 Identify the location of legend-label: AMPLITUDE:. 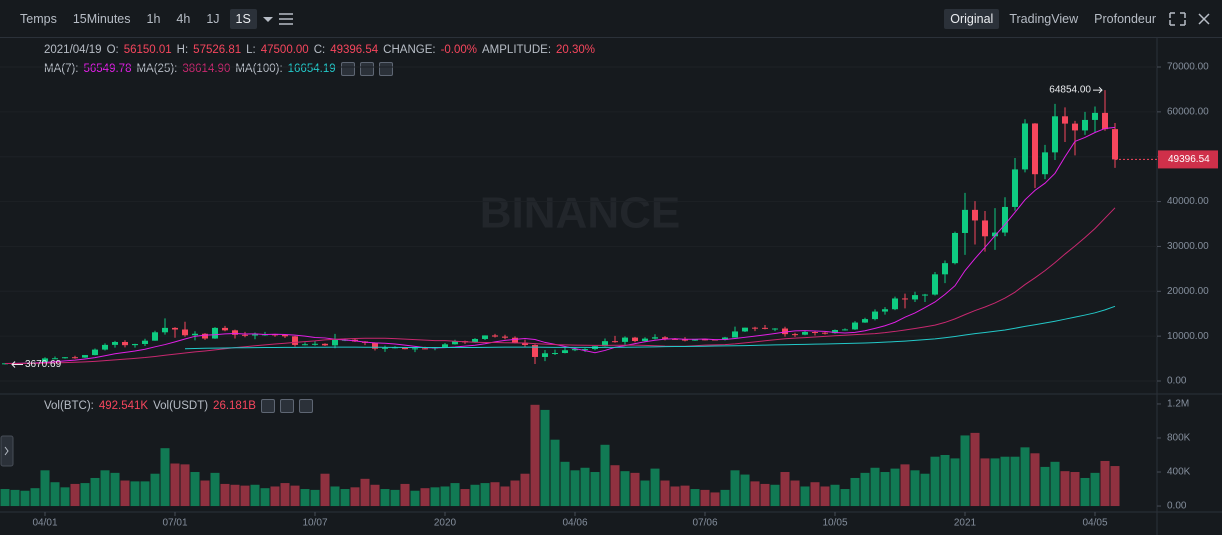
(517, 50).